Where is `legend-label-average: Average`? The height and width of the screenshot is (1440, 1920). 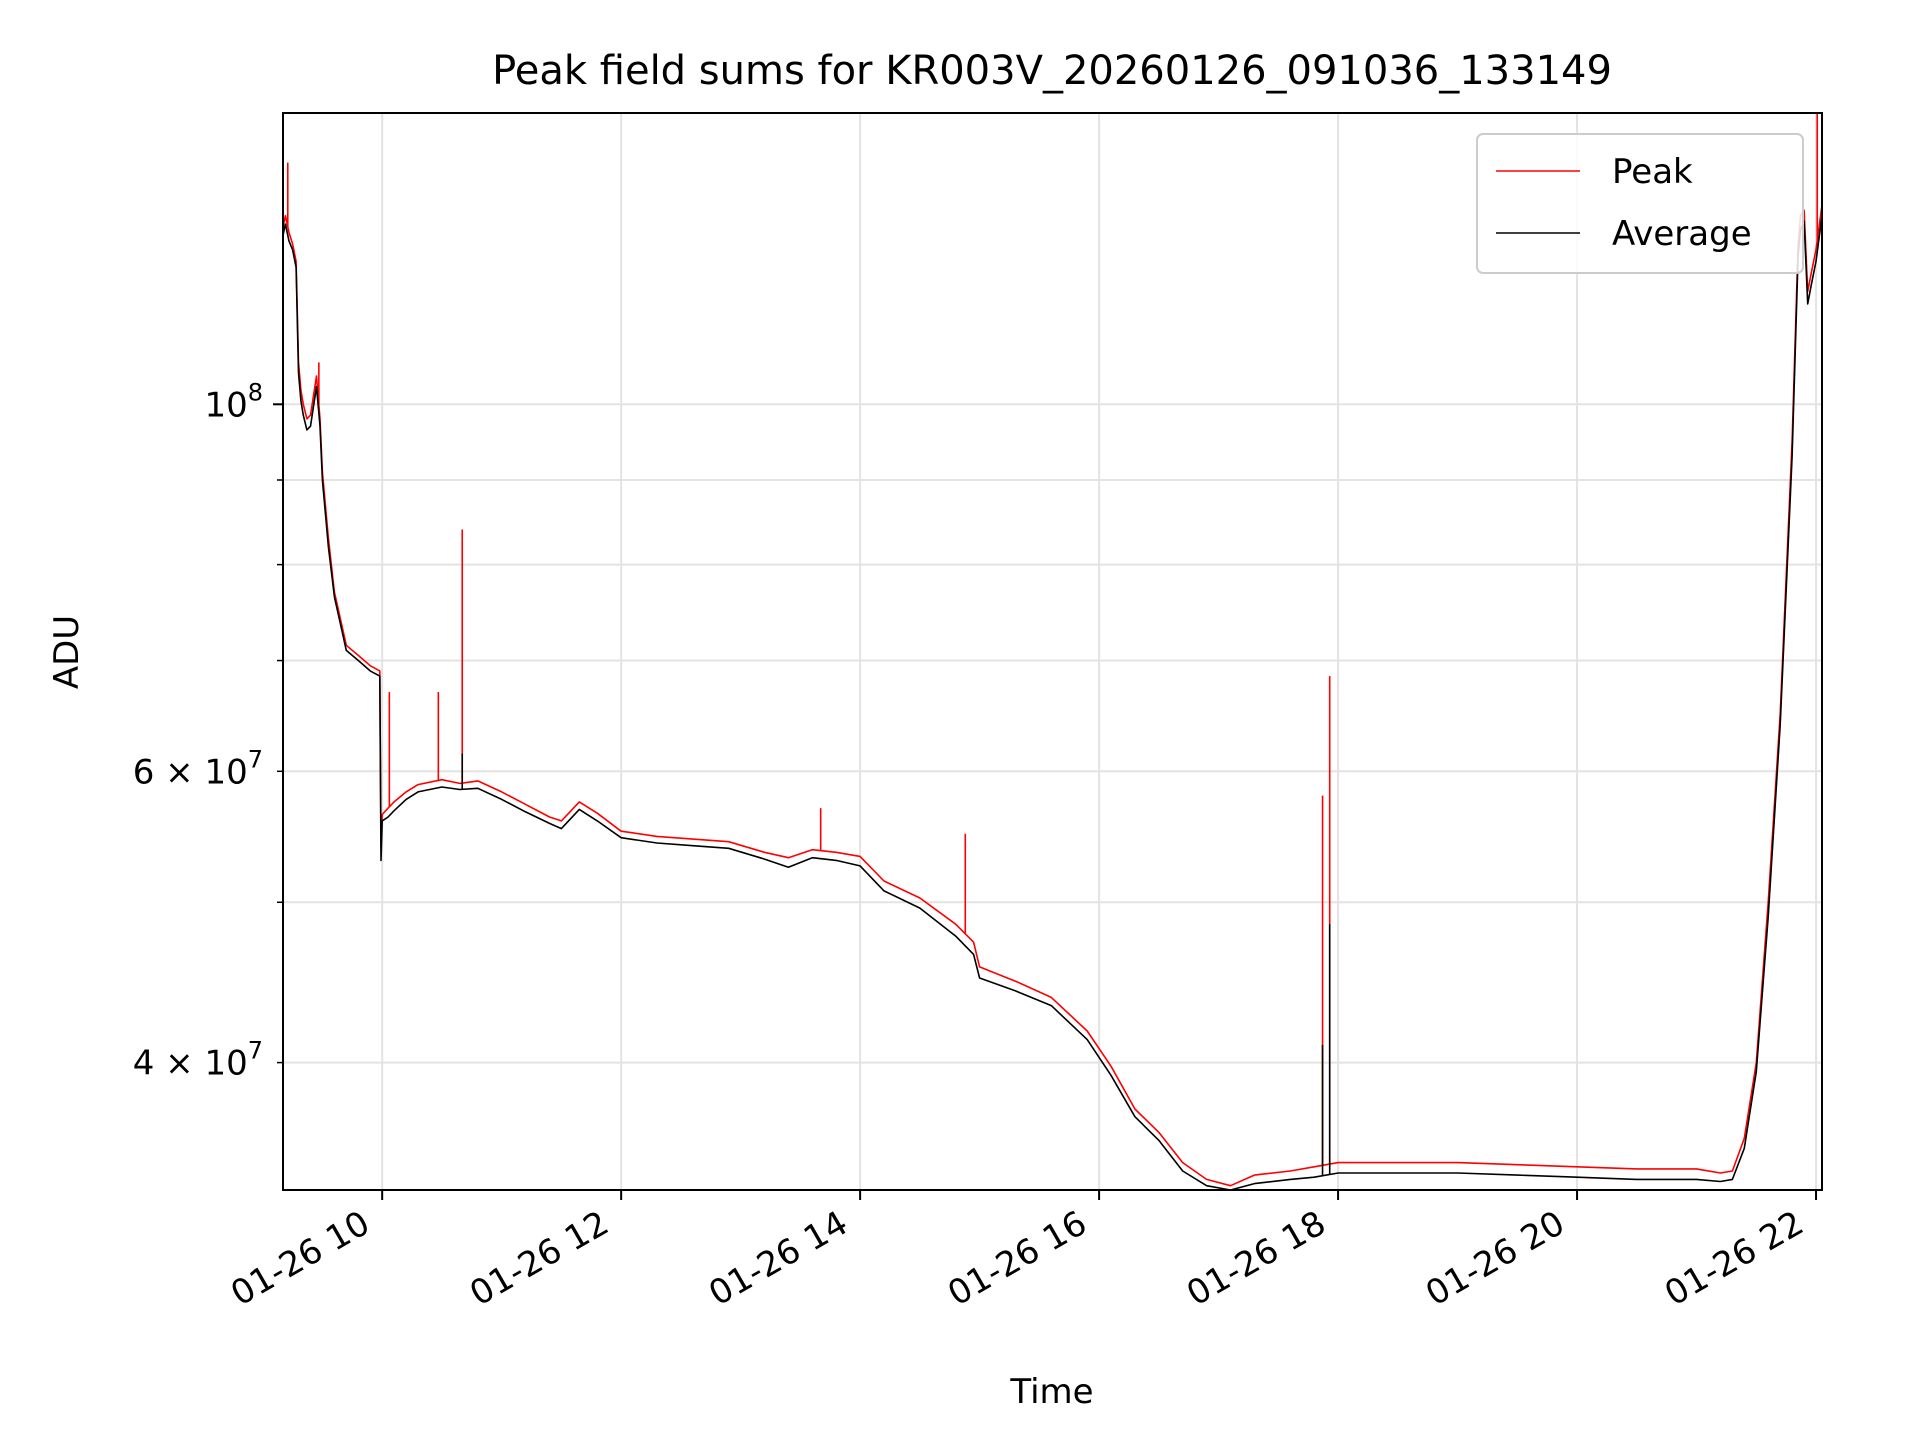 legend-label-average: Average is located at coordinates (1682, 234).